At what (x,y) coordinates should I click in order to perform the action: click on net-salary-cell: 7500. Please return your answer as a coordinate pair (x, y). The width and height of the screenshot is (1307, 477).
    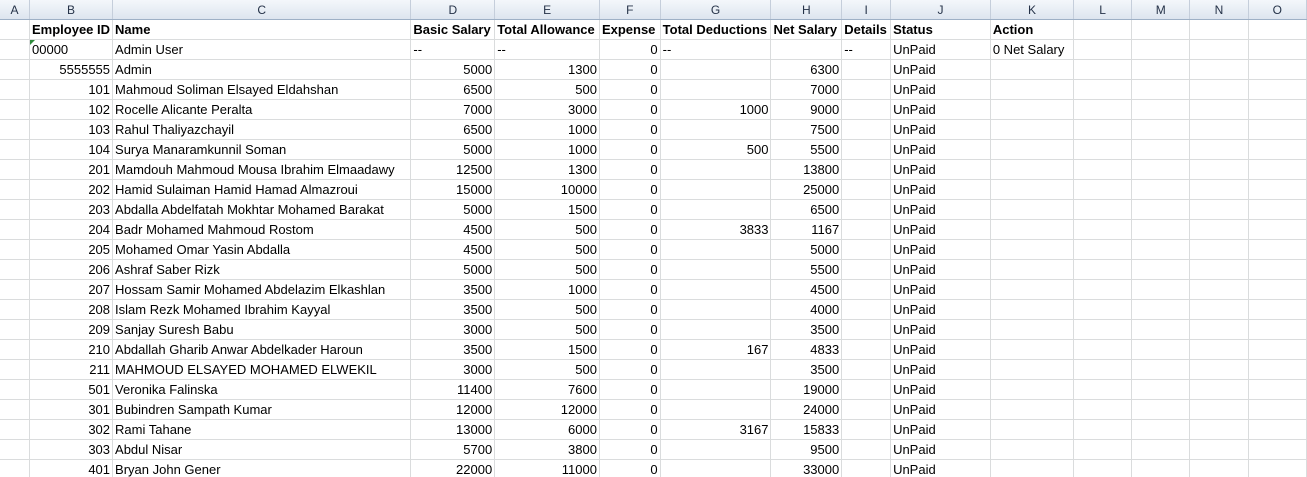
    Looking at the image, I should click on (806, 129).